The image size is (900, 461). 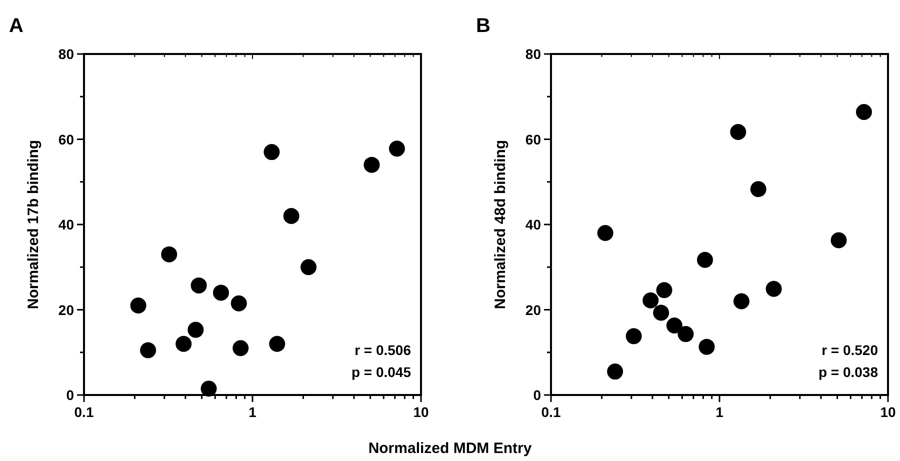 What do you see at coordinates (450, 448) in the screenshot?
I see `x-axis-title: Normalized MDM Entry` at bounding box center [450, 448].